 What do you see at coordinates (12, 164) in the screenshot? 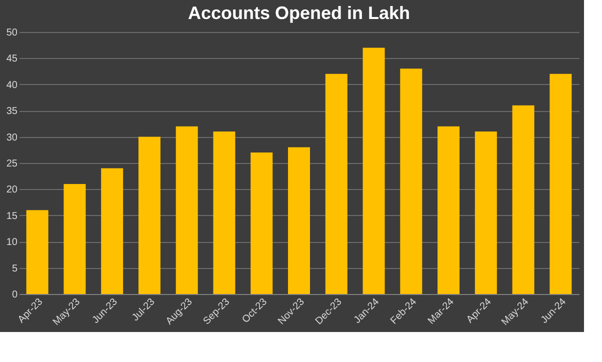
I see `y-tick-label: 25` at bounding box center [12, 164].